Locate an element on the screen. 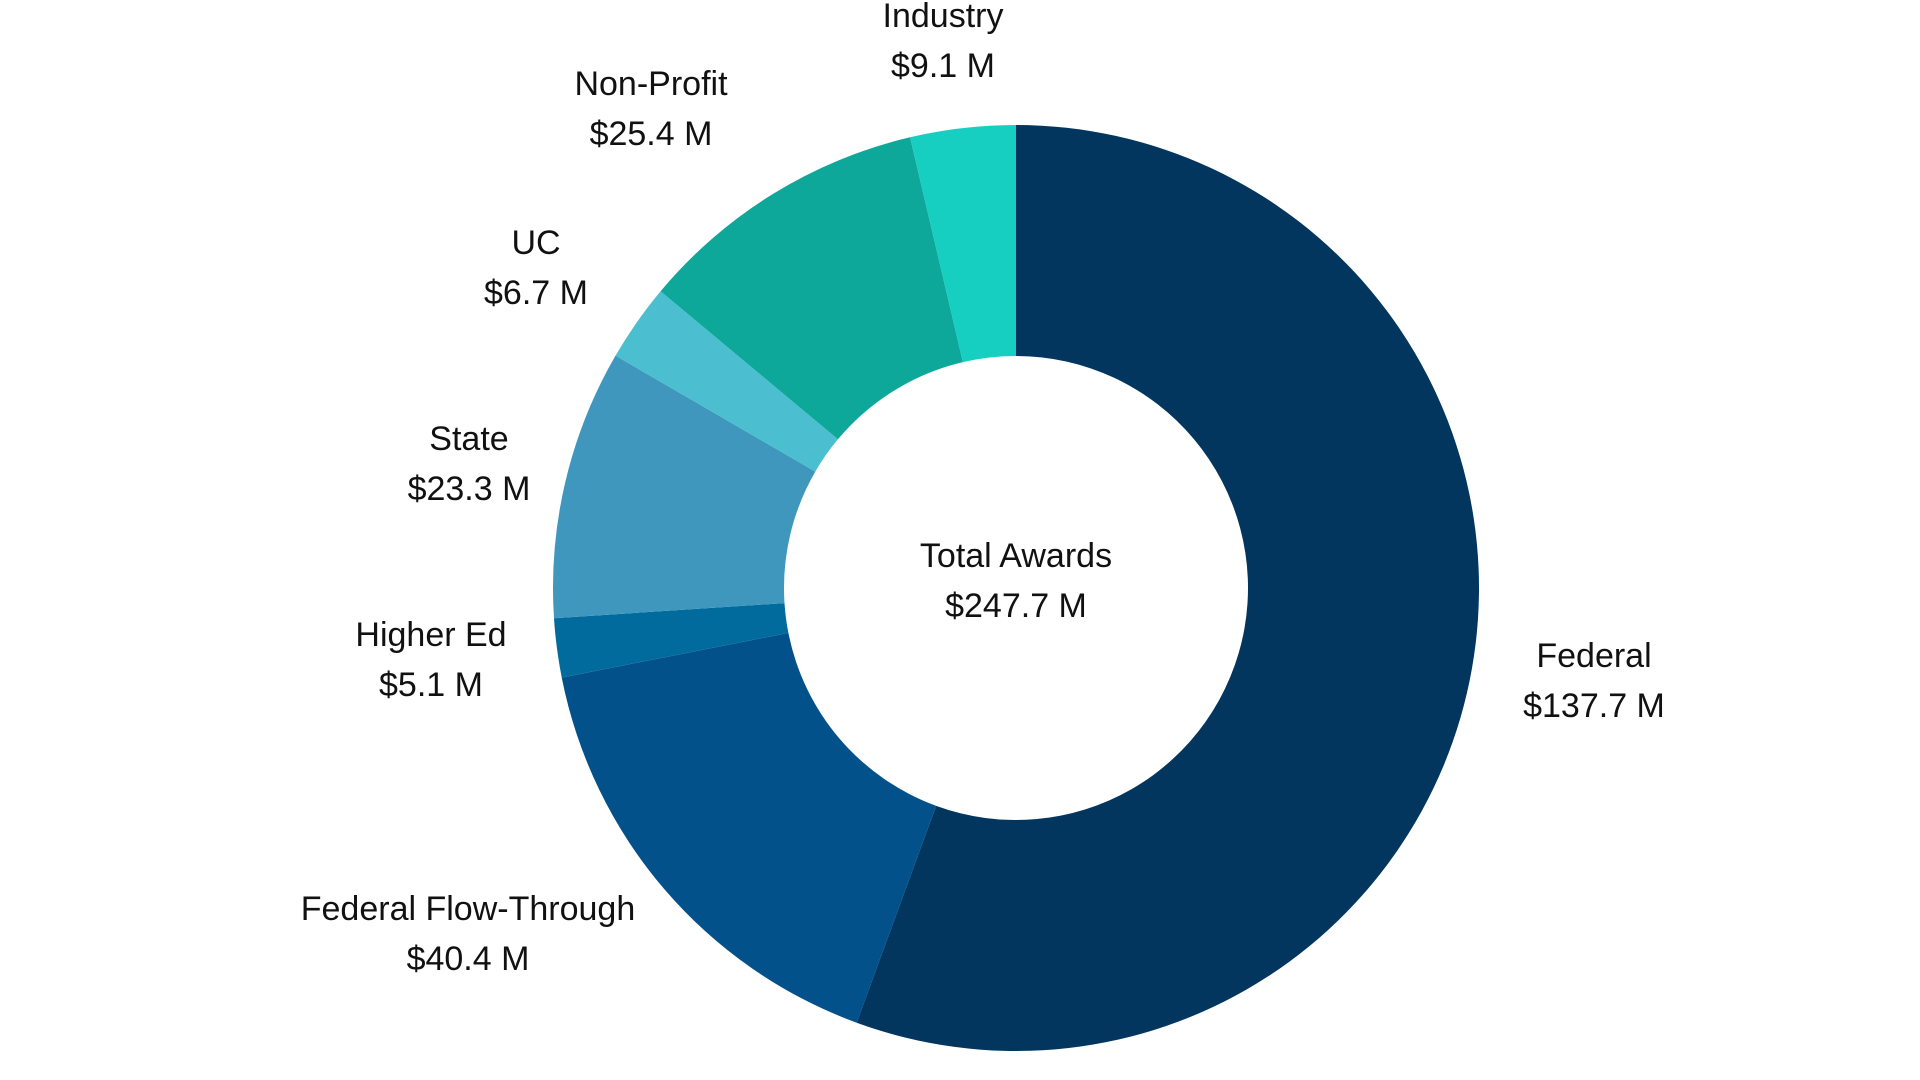  slice-label-value: $6.7 M is located at coordinates (536, 293).